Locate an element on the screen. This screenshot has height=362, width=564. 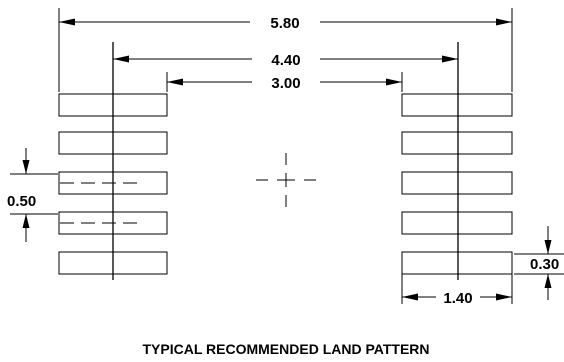
pitch-centerlines is located at coordinates (100, 203).